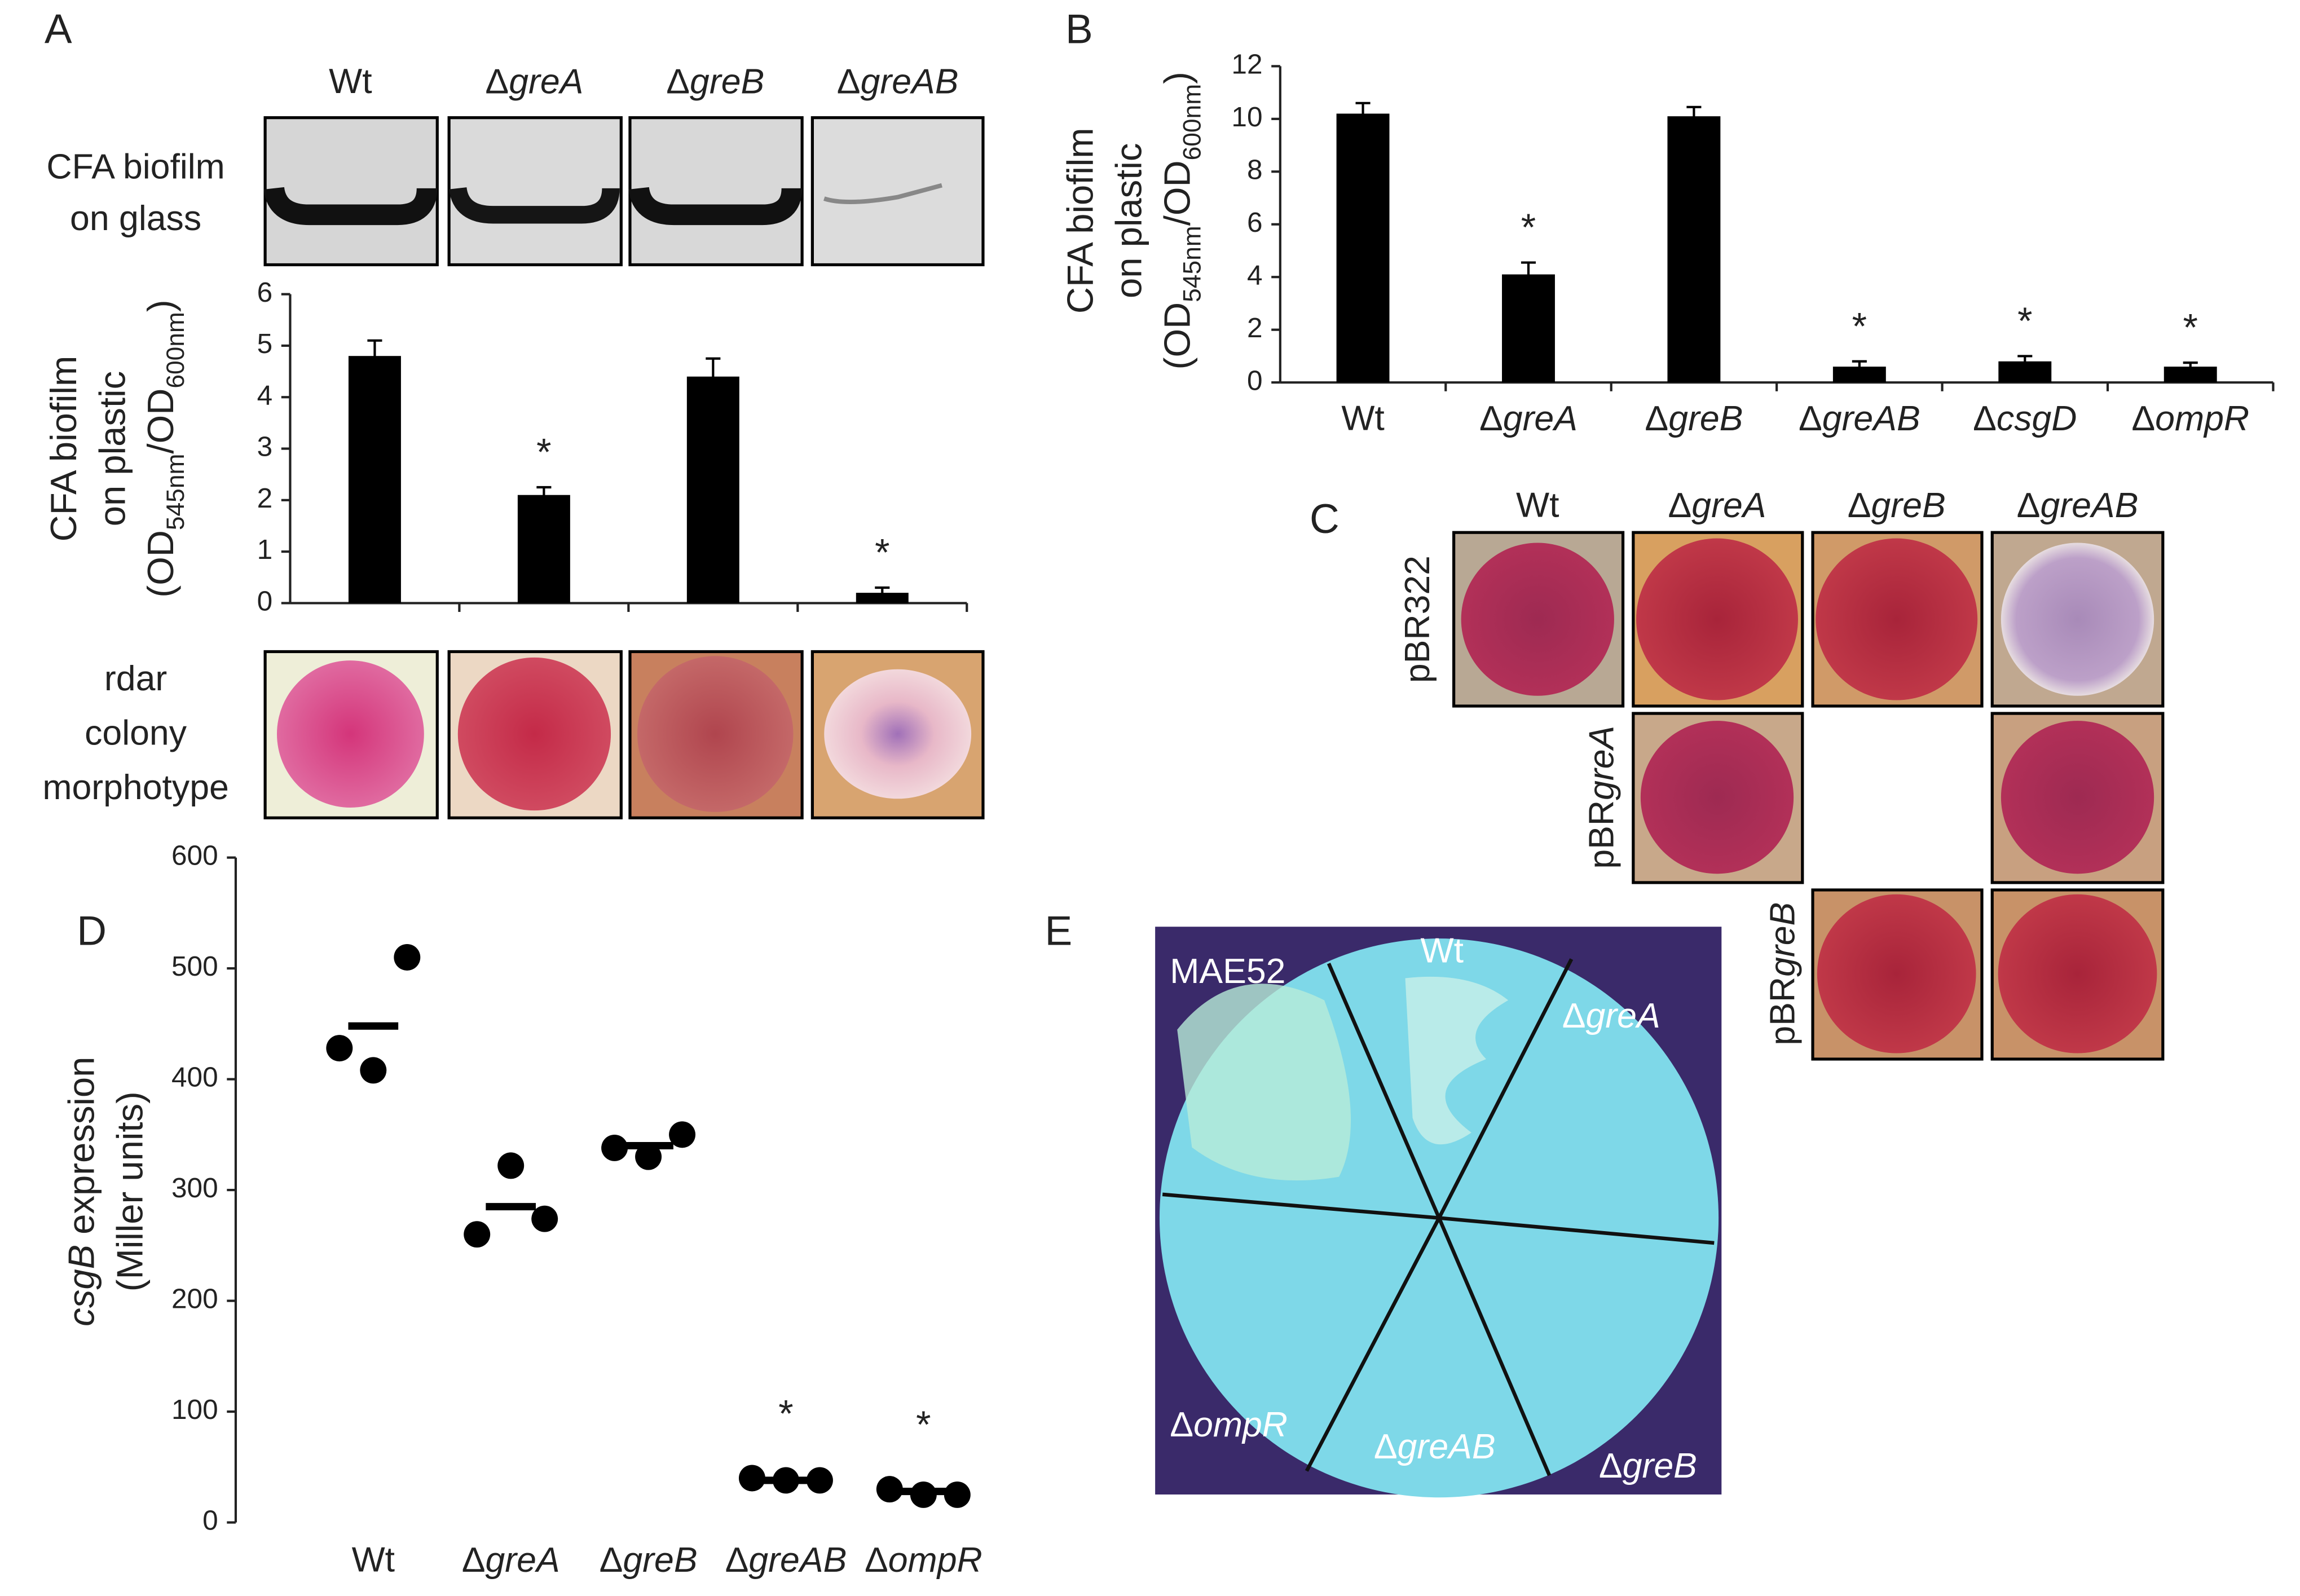 The width and height of the screenshot is (2300, 1596). What do you see at coordinates (1177, 78) in the screenshot?
I see `y-axis-label-part: )` at bounding box center [1177, 78].